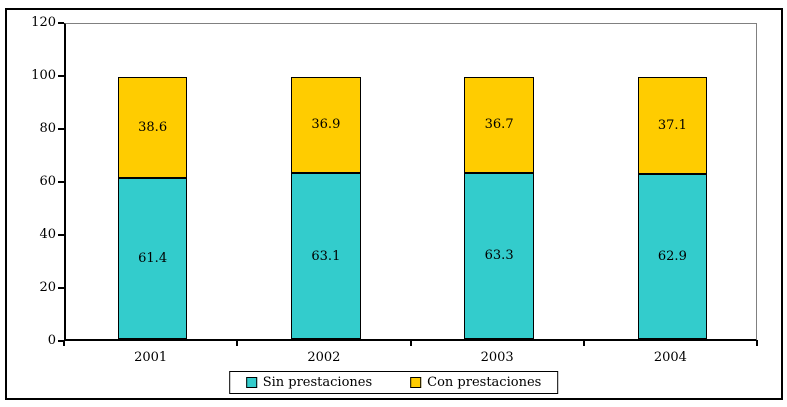  I want to click on legend-label-con-prestaciones: Con prestaciones, so click(484, 382).